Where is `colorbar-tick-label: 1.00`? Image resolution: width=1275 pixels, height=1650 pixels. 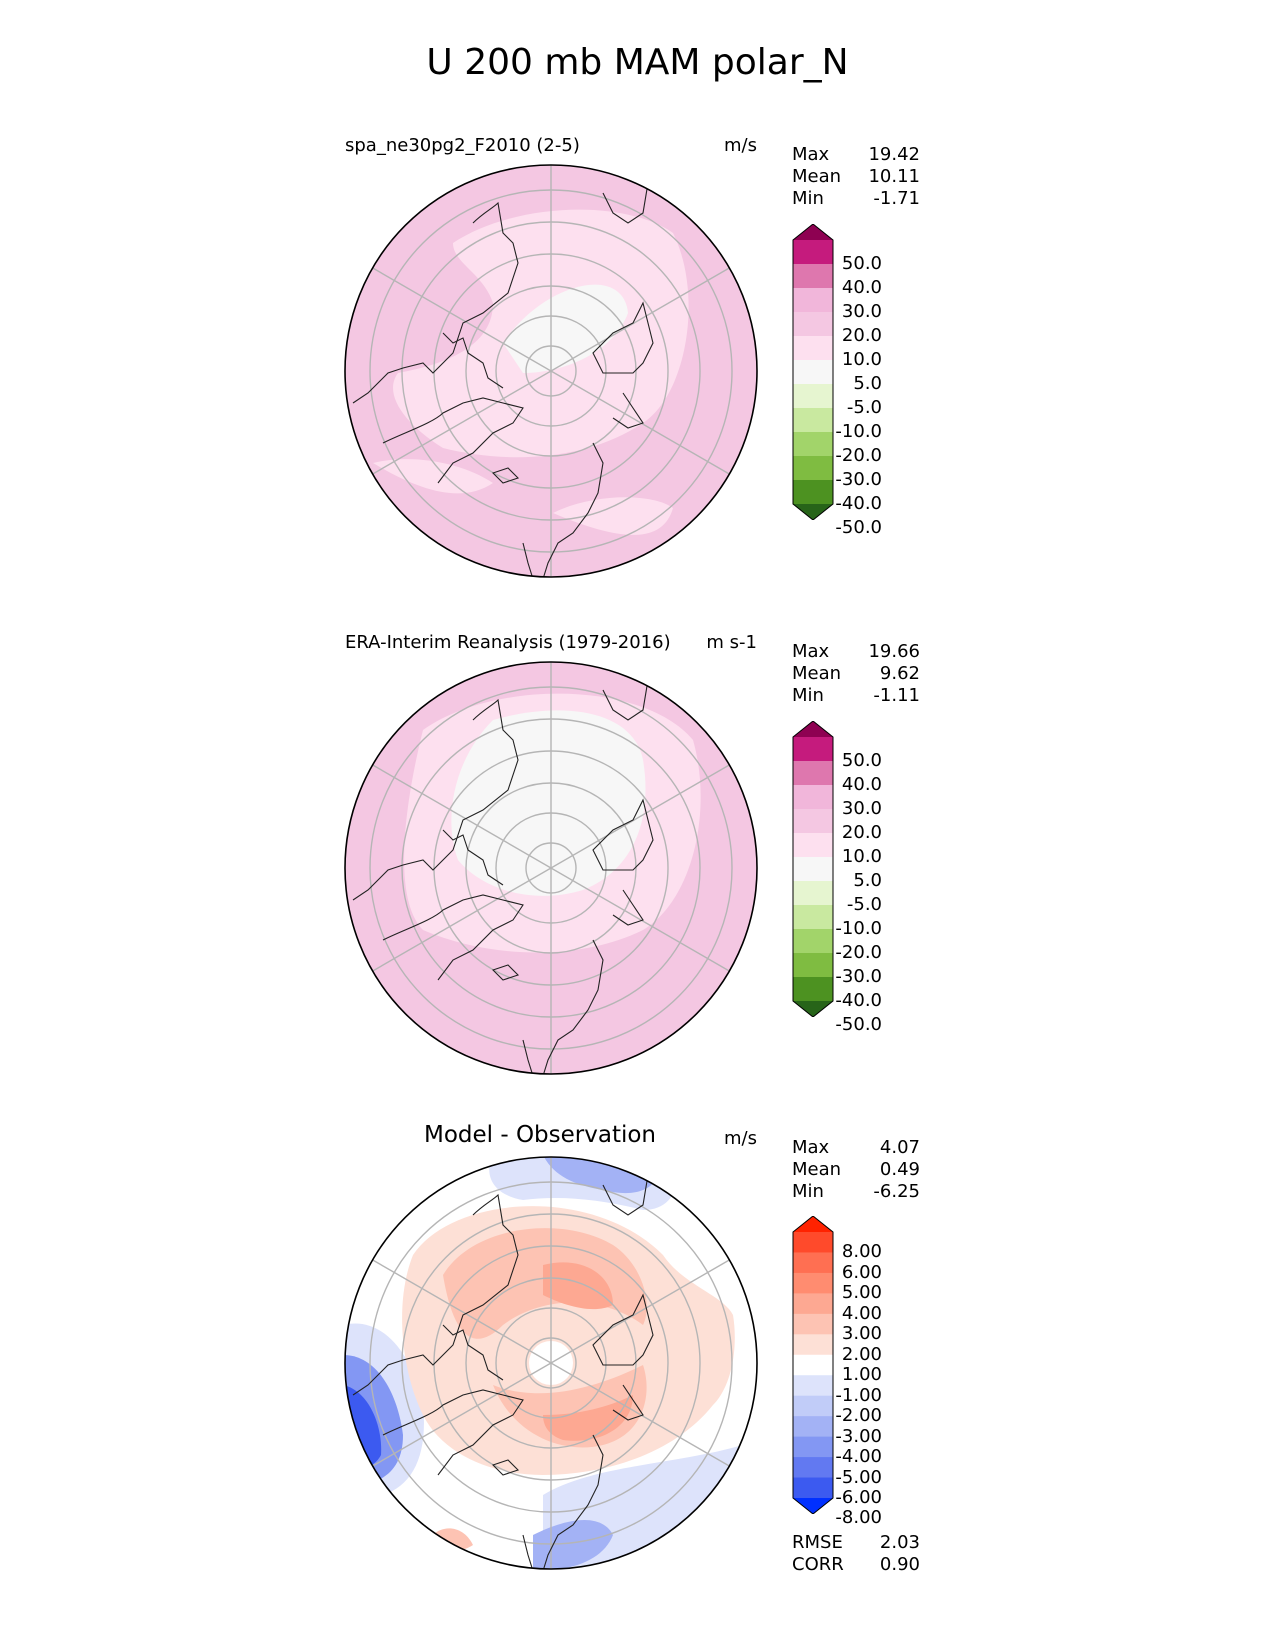 colorbar-tick-label: 1.00 is located at coordinates (861, 1375).